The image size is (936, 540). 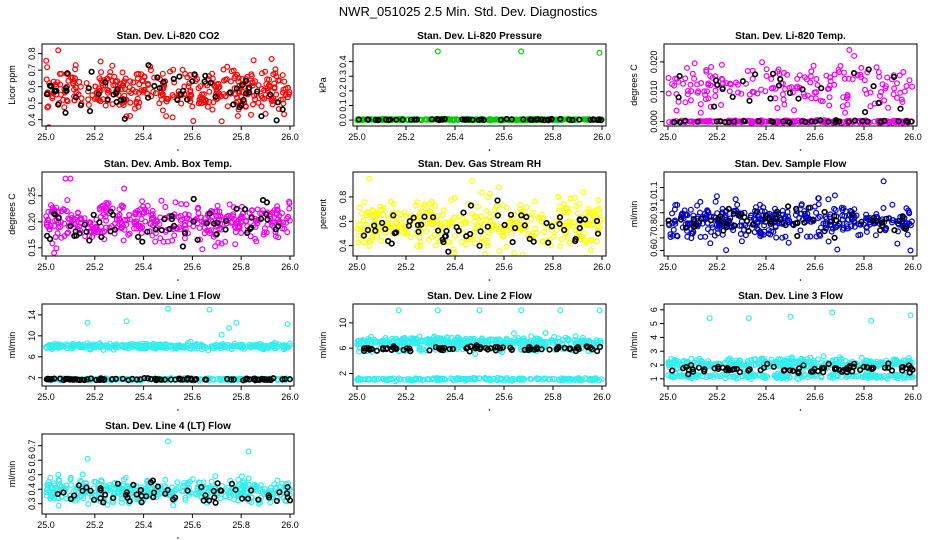 What do you see at coordinates (455, 267) in the screenshot?
I see `x-tick-label: 25.4` at bounding box center [455, 267].